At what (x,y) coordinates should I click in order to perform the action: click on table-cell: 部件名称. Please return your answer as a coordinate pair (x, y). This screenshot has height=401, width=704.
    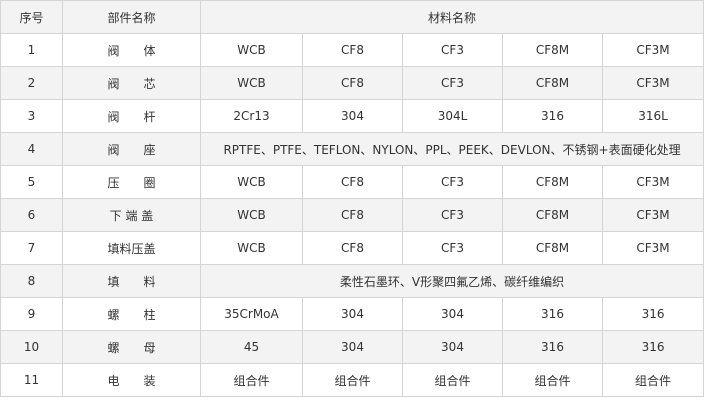
    Looking at the image, I should click on (131, 17).